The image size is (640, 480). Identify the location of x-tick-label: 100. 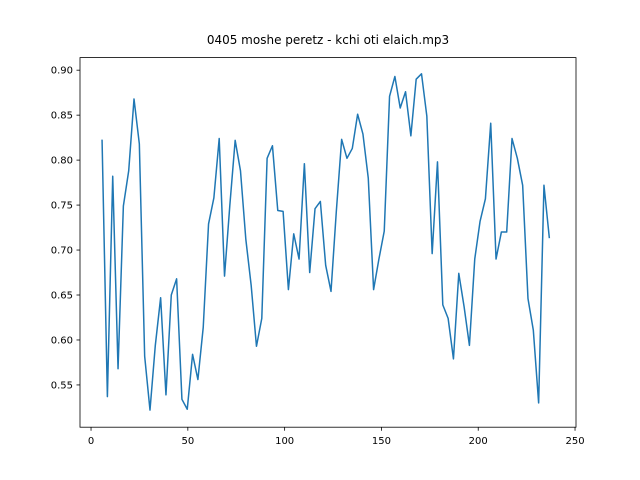
(284, 441).